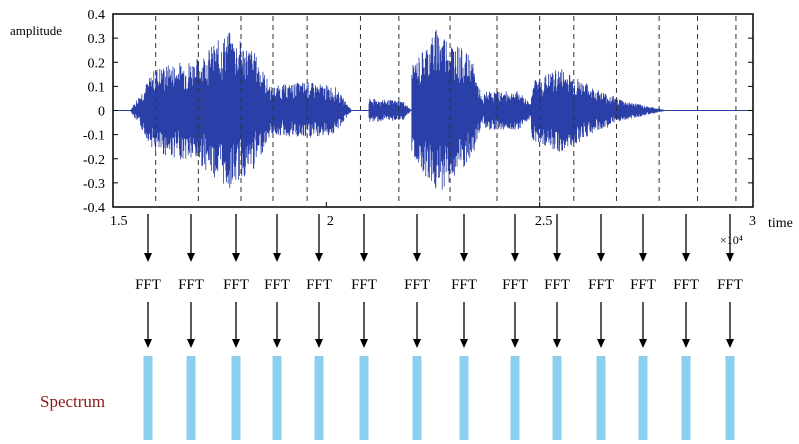  I want to click on y-tick-label: 0, so click(101, 112).